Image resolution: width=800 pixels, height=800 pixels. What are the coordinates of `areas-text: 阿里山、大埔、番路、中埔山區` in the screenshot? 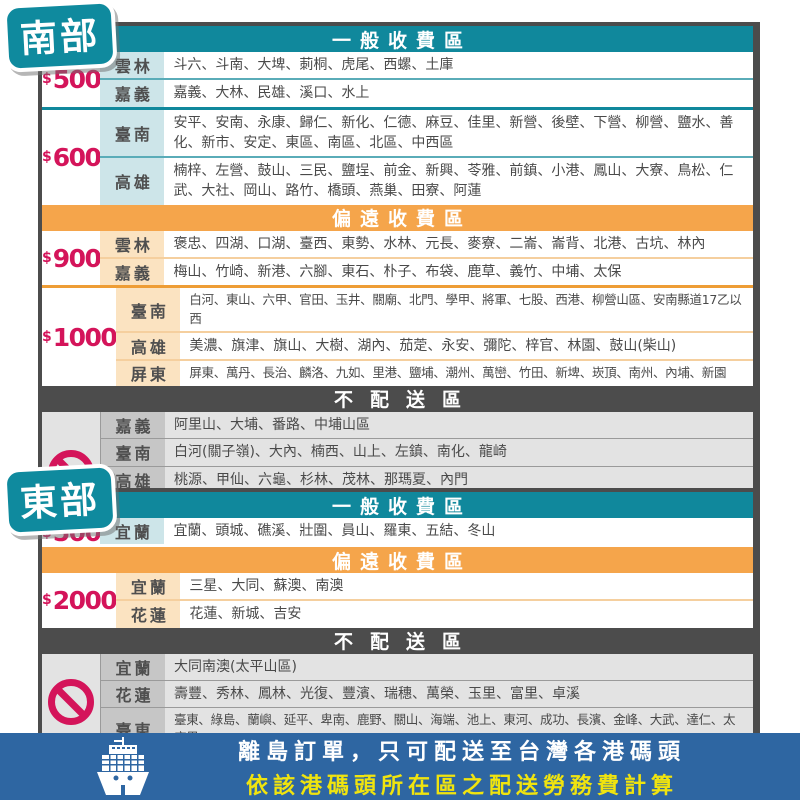 It's located at (272, 424).